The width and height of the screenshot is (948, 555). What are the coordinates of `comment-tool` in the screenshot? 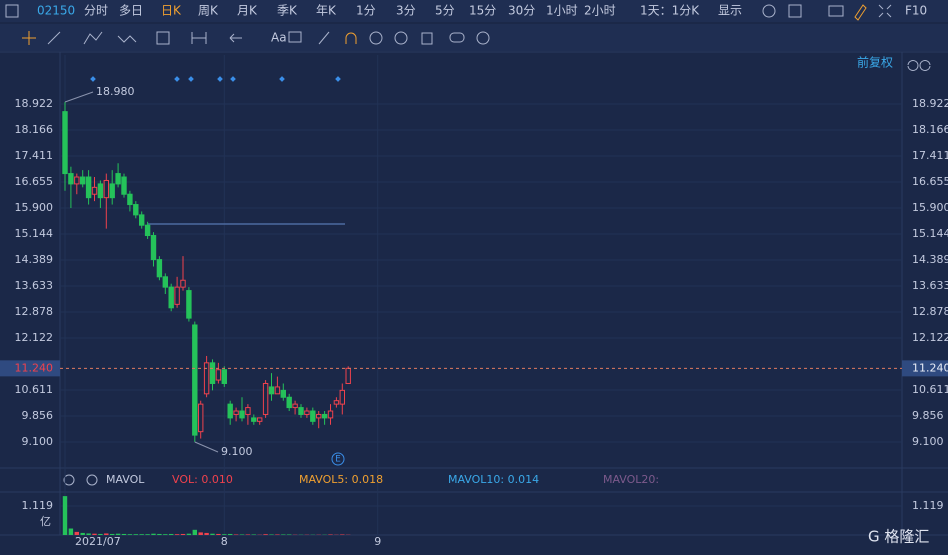 It's located at (295, 37).